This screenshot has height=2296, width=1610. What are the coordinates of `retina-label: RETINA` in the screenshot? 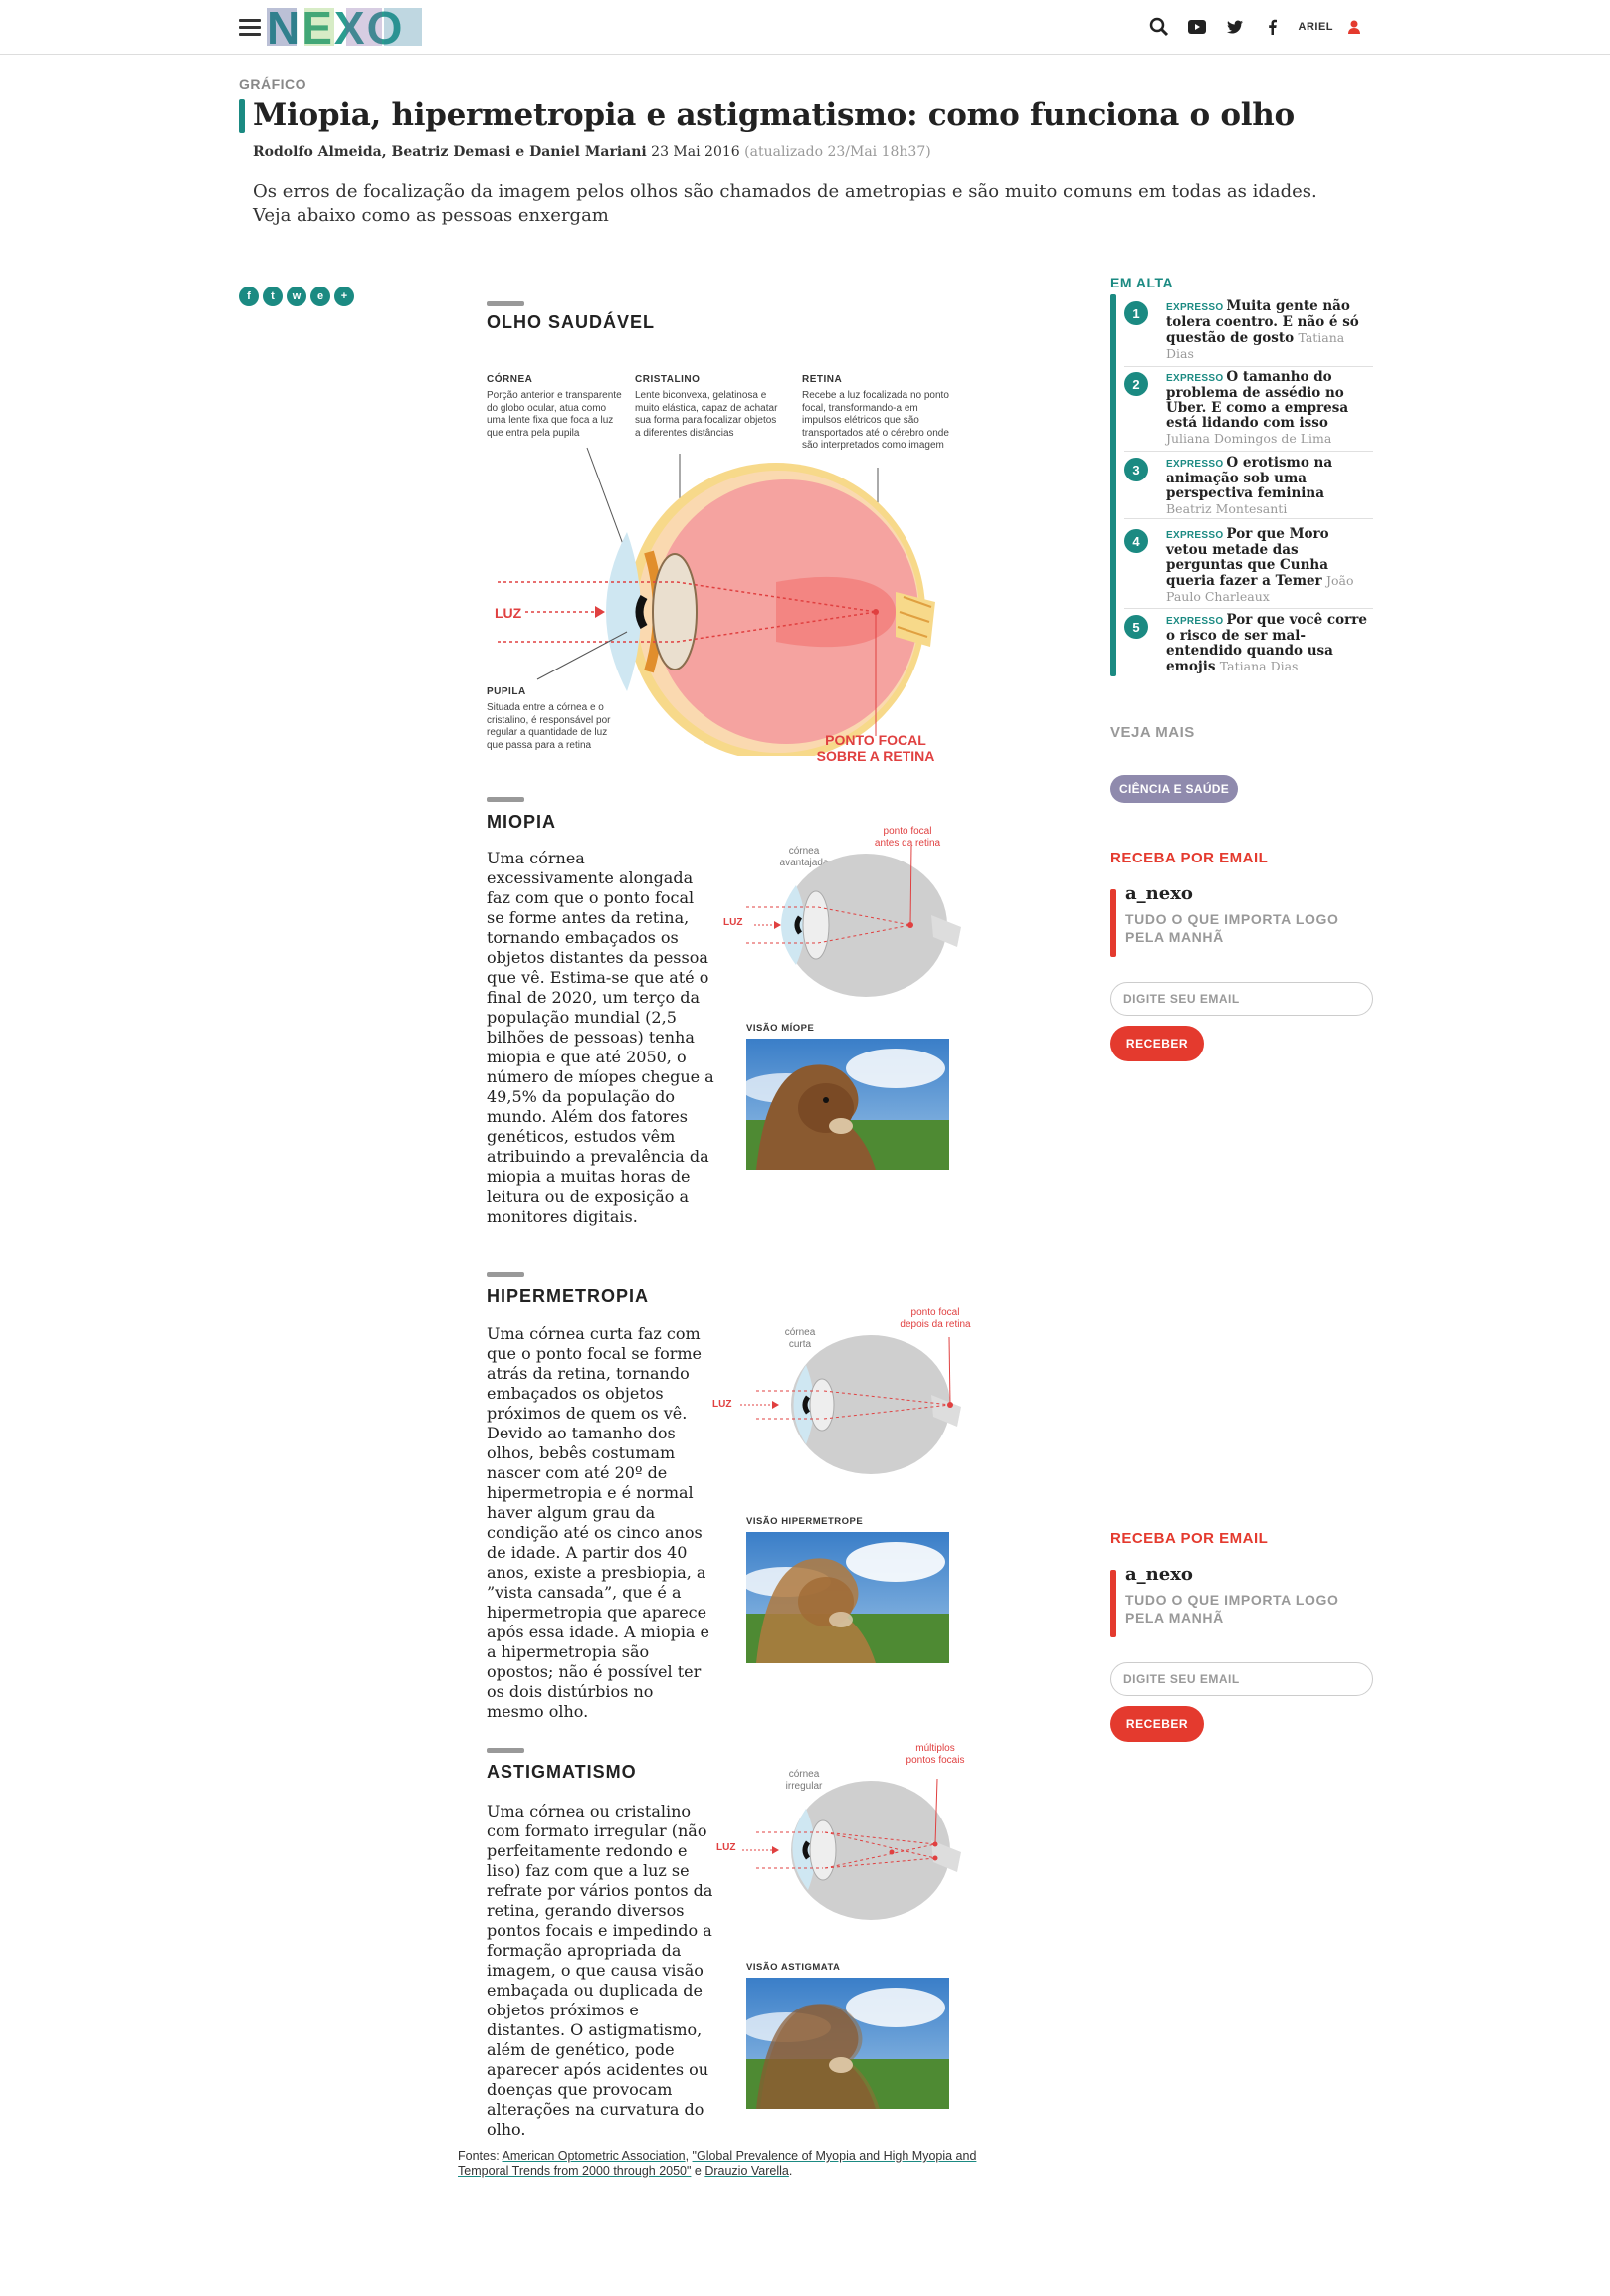 It's located at (823, 380).